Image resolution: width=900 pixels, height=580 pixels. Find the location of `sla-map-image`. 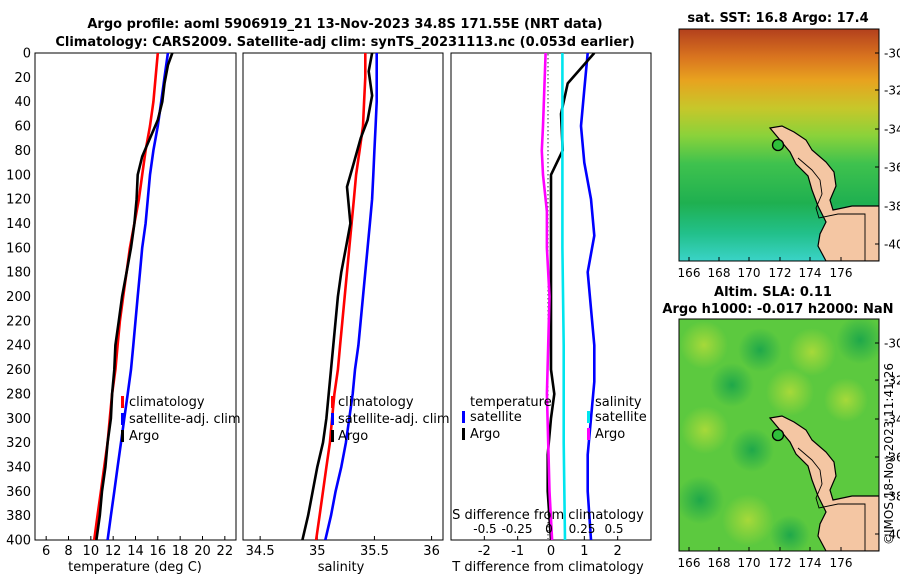

sla-map-image is located at coordinates (779, 435).